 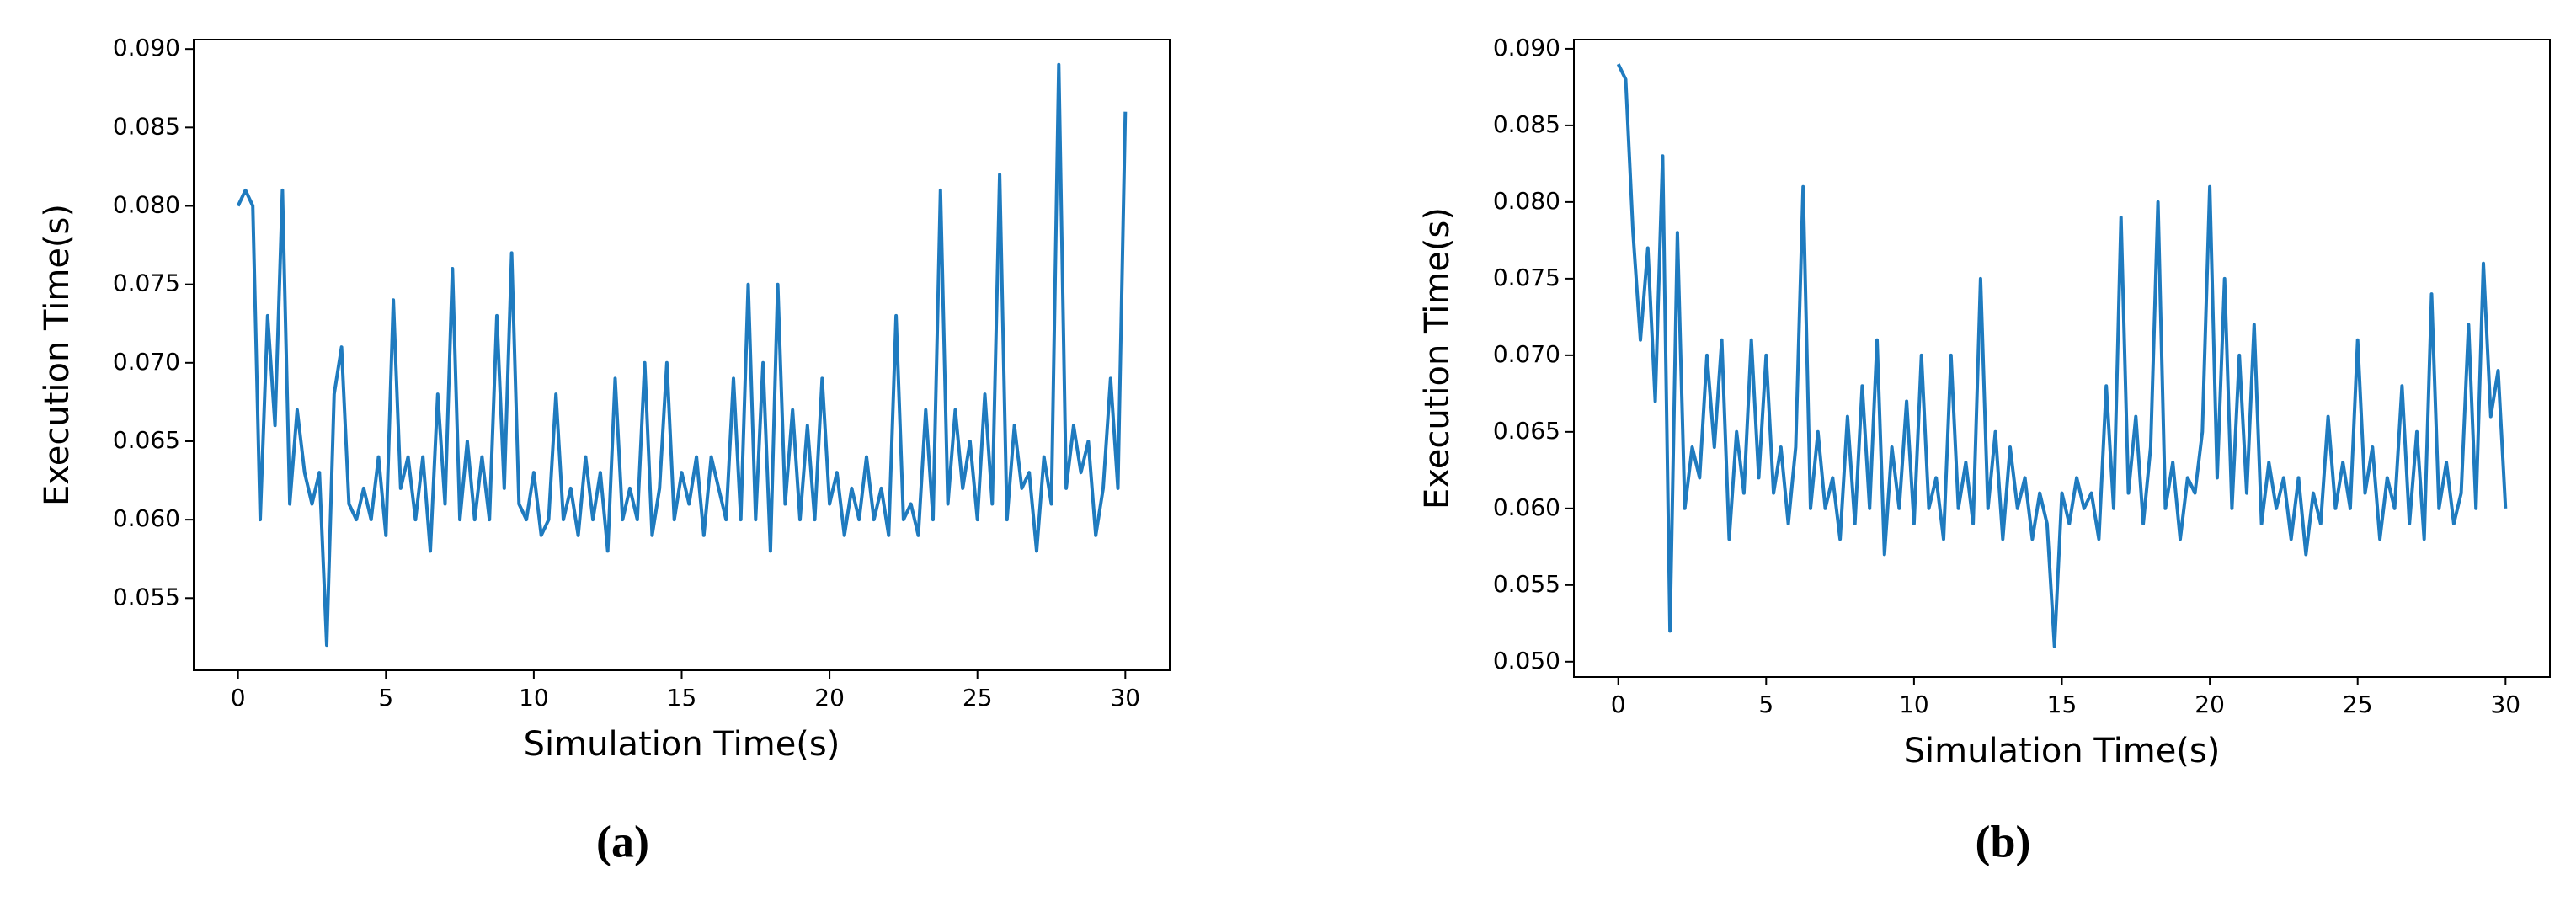 I want to click on caption: (a), so click(x=622, y=841).